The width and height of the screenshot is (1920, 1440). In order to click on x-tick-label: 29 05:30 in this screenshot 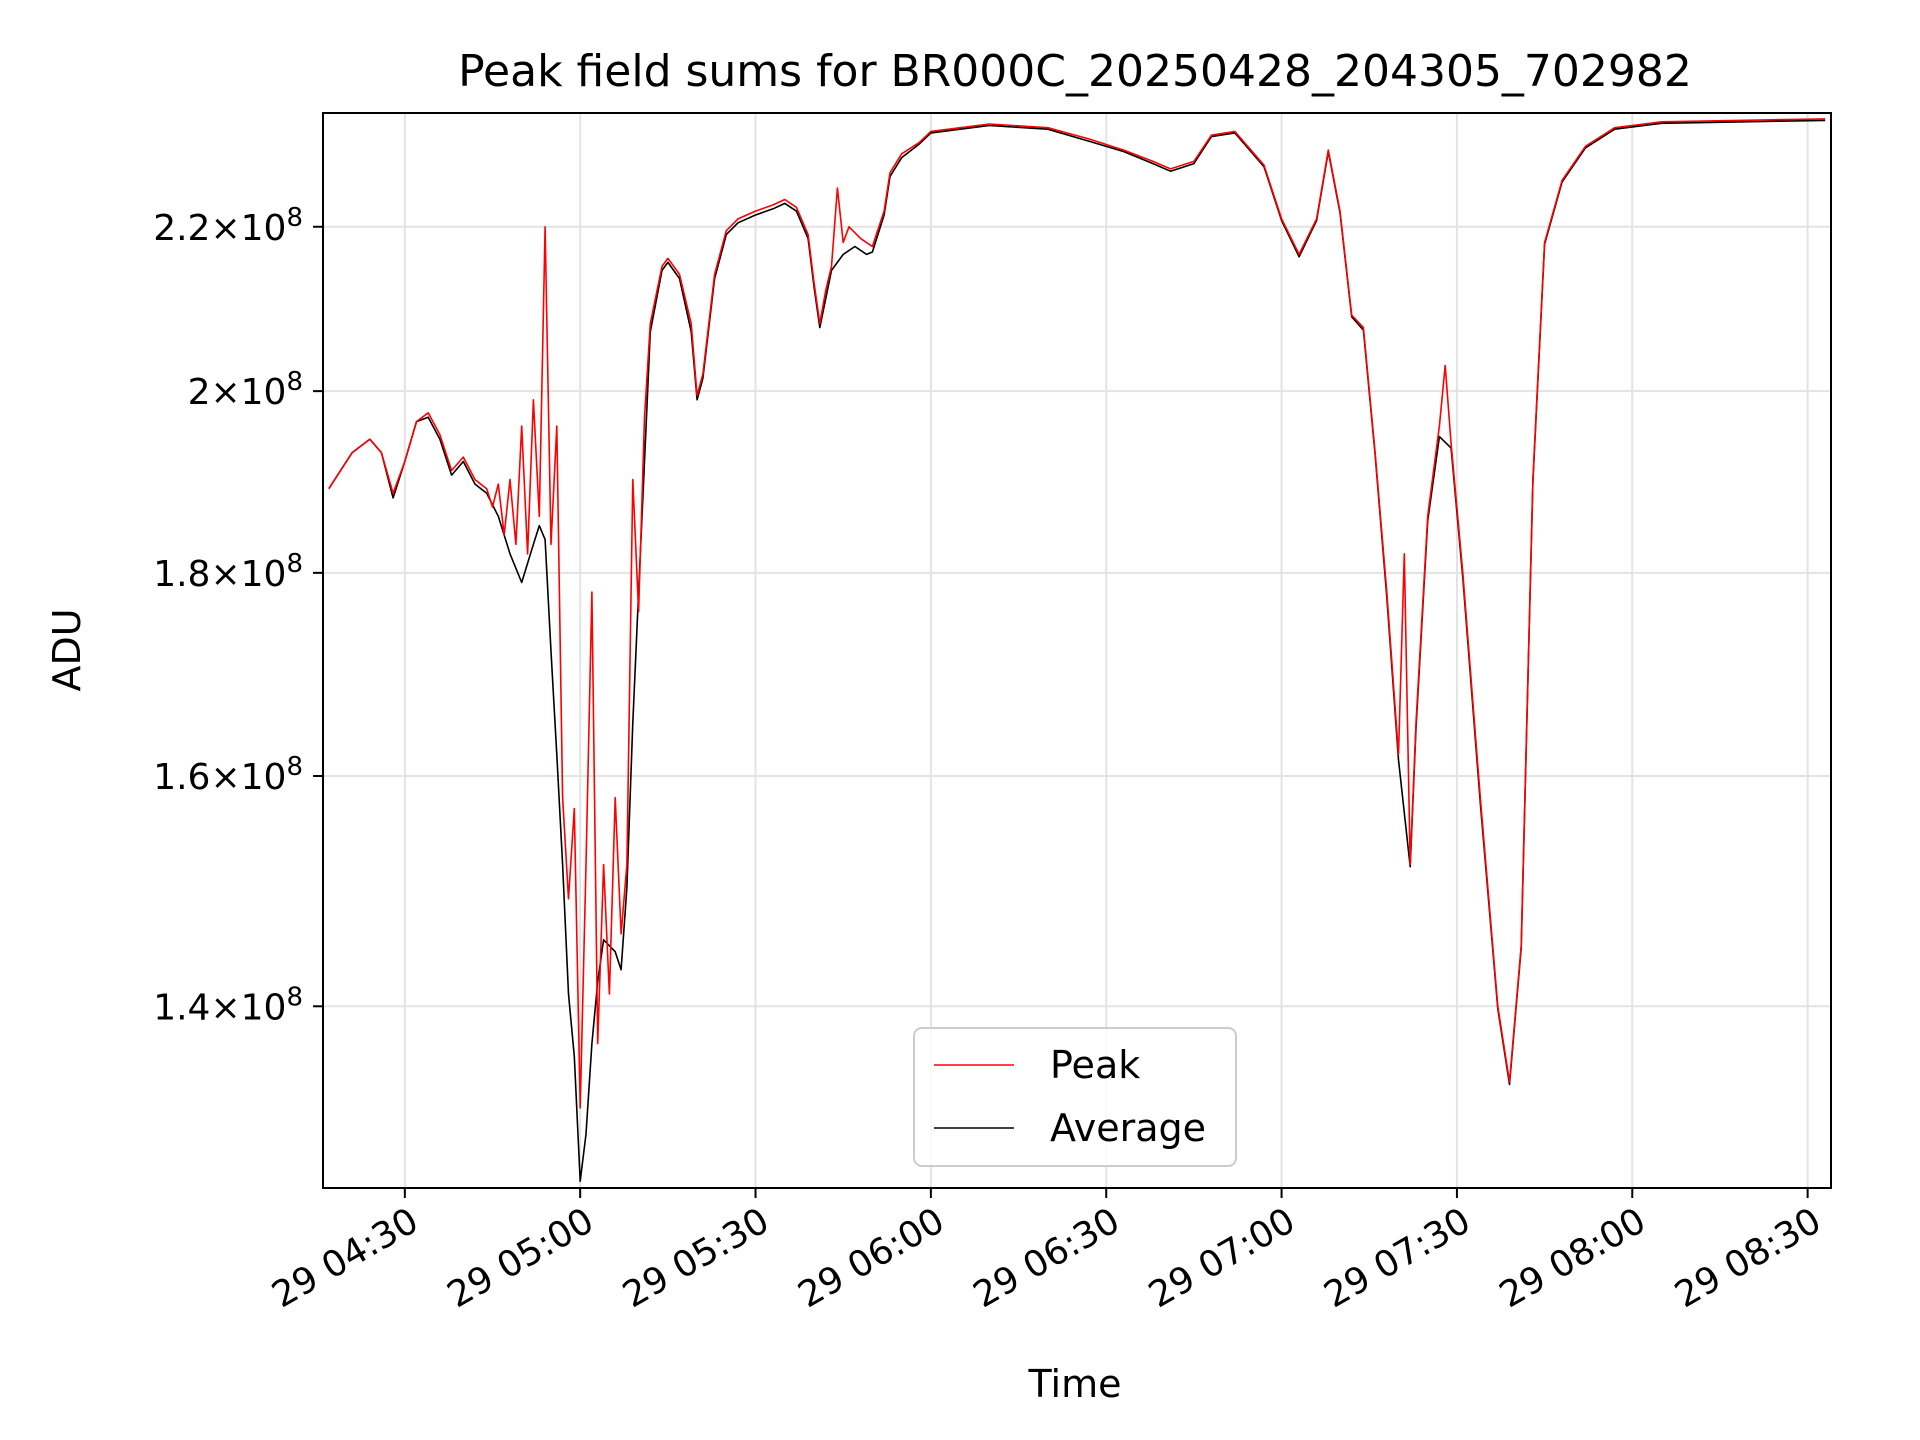, I will do `click(696, 1258)`.